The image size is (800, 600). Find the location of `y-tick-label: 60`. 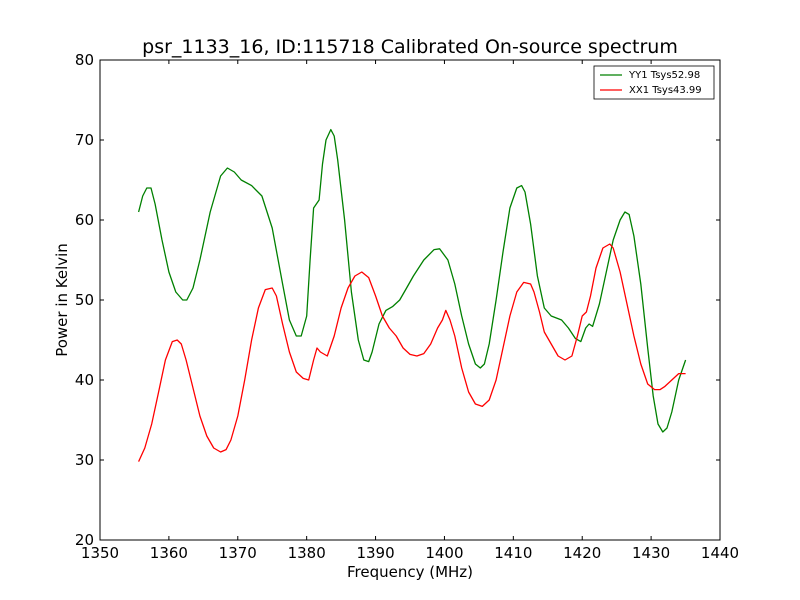

y-tick-label: 60 is located at coordinates (84, 220).